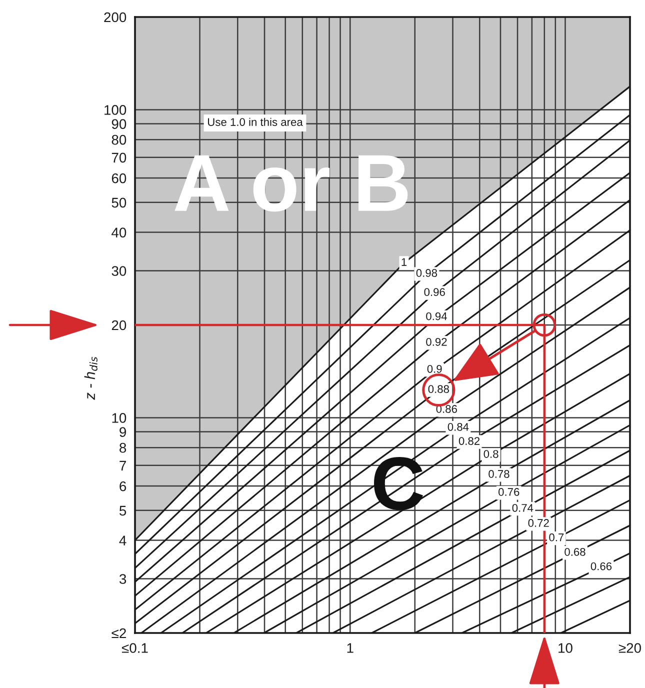 The height and width of the screenshot is (688, 645). Describe the element at coordinates (123, 511) in the screenshot. I see `y-tick-label: 5` at that location.